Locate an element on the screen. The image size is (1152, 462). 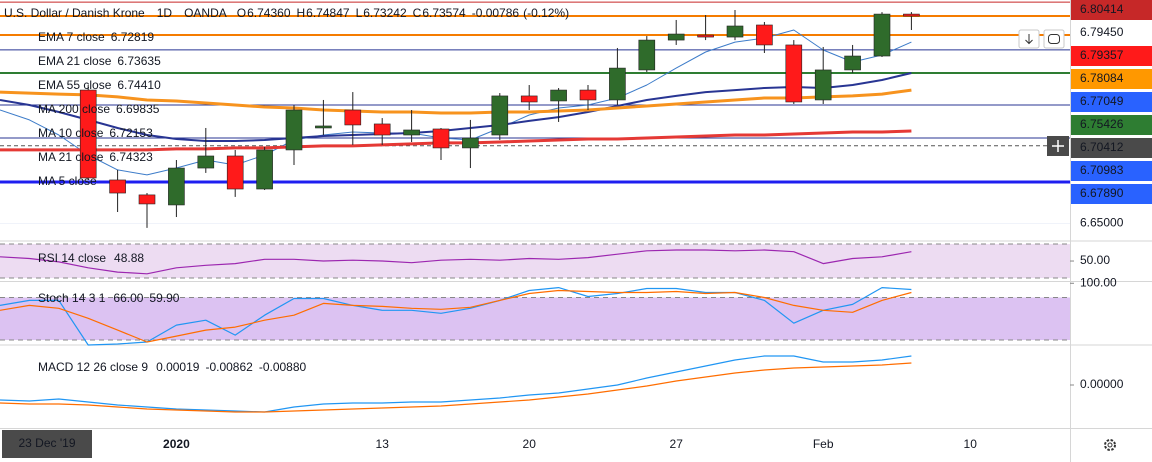
legend-value: 59.90 is located at coordinates (164, 298).